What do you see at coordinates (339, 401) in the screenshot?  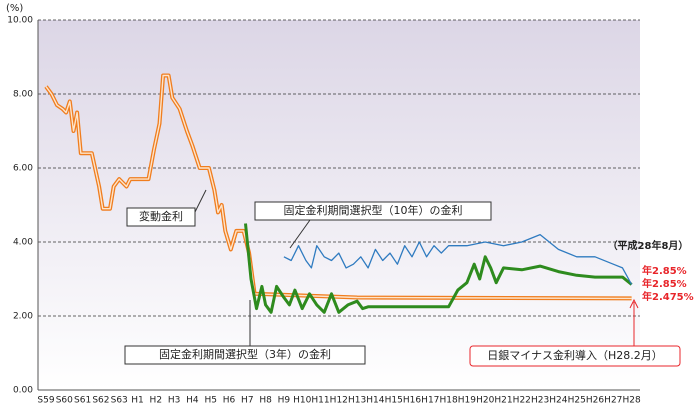 I see `x-tick-label: H12` at bounding box center [339, 401].